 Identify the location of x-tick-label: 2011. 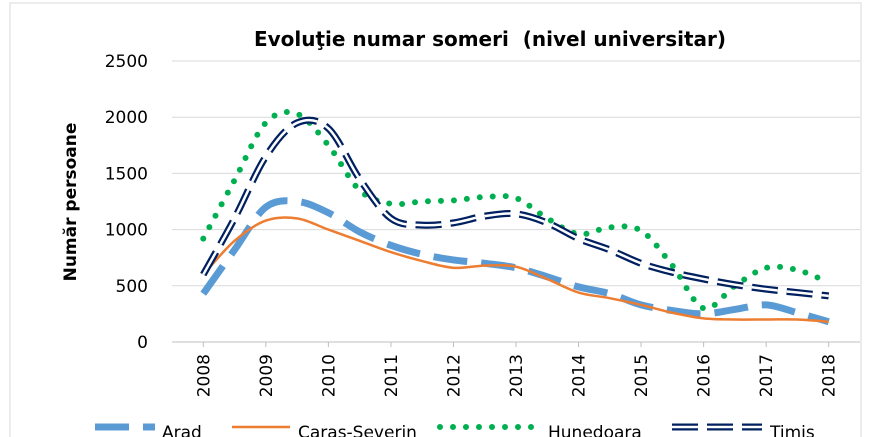
(392, 375).